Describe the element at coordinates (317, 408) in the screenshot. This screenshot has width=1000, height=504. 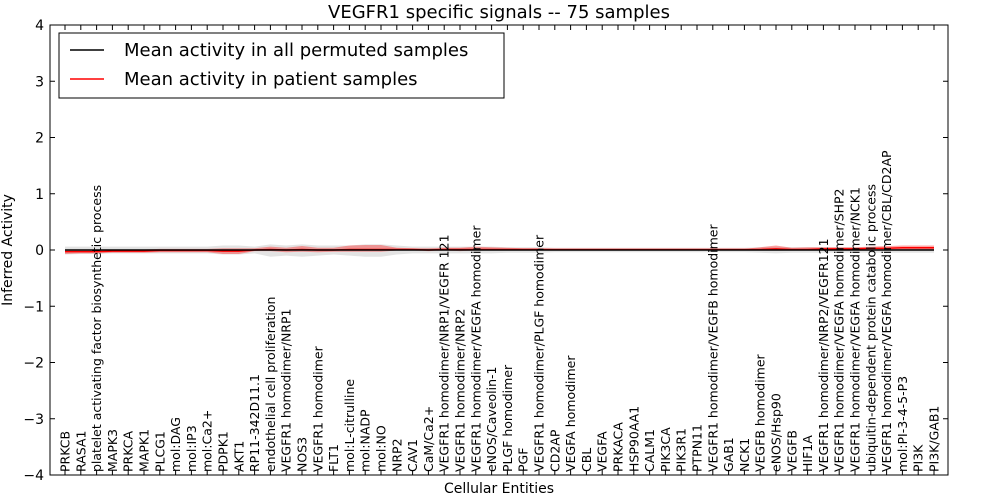
I see `x-tick-label: VEGFR1 homodimer` at that location.